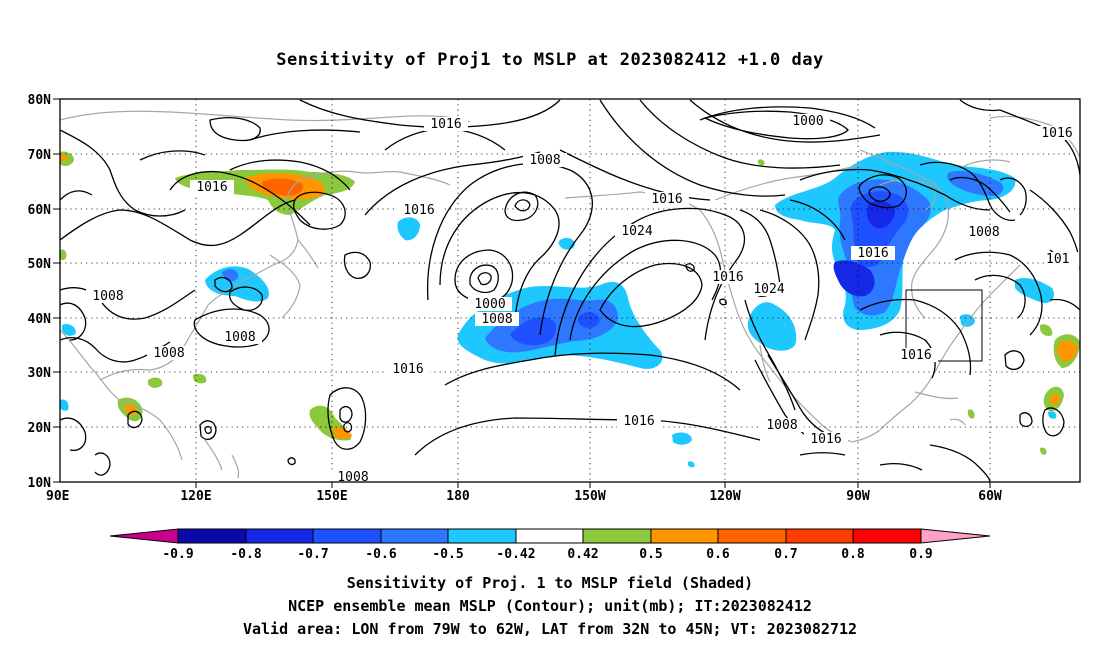  What do you see at coordinates (650, 554) in the screenshot?
I see `colorbar-tick-label: 0.5` at bounding box center [650, 554].